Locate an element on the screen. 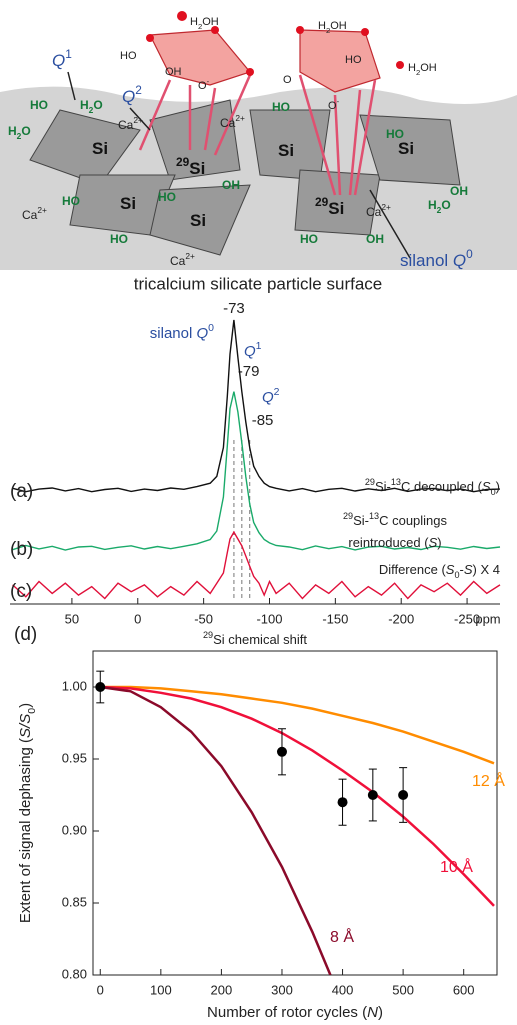 This screenshot has height=1025, width=517. text-segment: C decoupled ( is located at coordinates (442, 486).